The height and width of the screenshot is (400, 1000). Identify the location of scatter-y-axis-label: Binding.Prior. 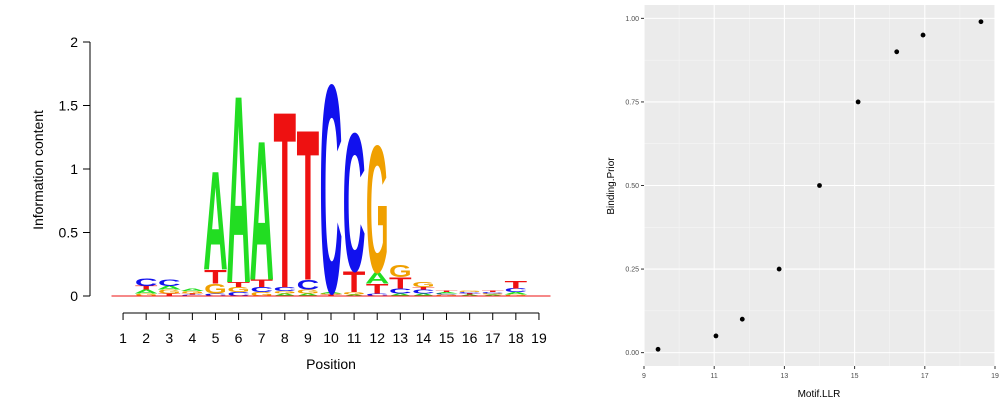
(611, 186).